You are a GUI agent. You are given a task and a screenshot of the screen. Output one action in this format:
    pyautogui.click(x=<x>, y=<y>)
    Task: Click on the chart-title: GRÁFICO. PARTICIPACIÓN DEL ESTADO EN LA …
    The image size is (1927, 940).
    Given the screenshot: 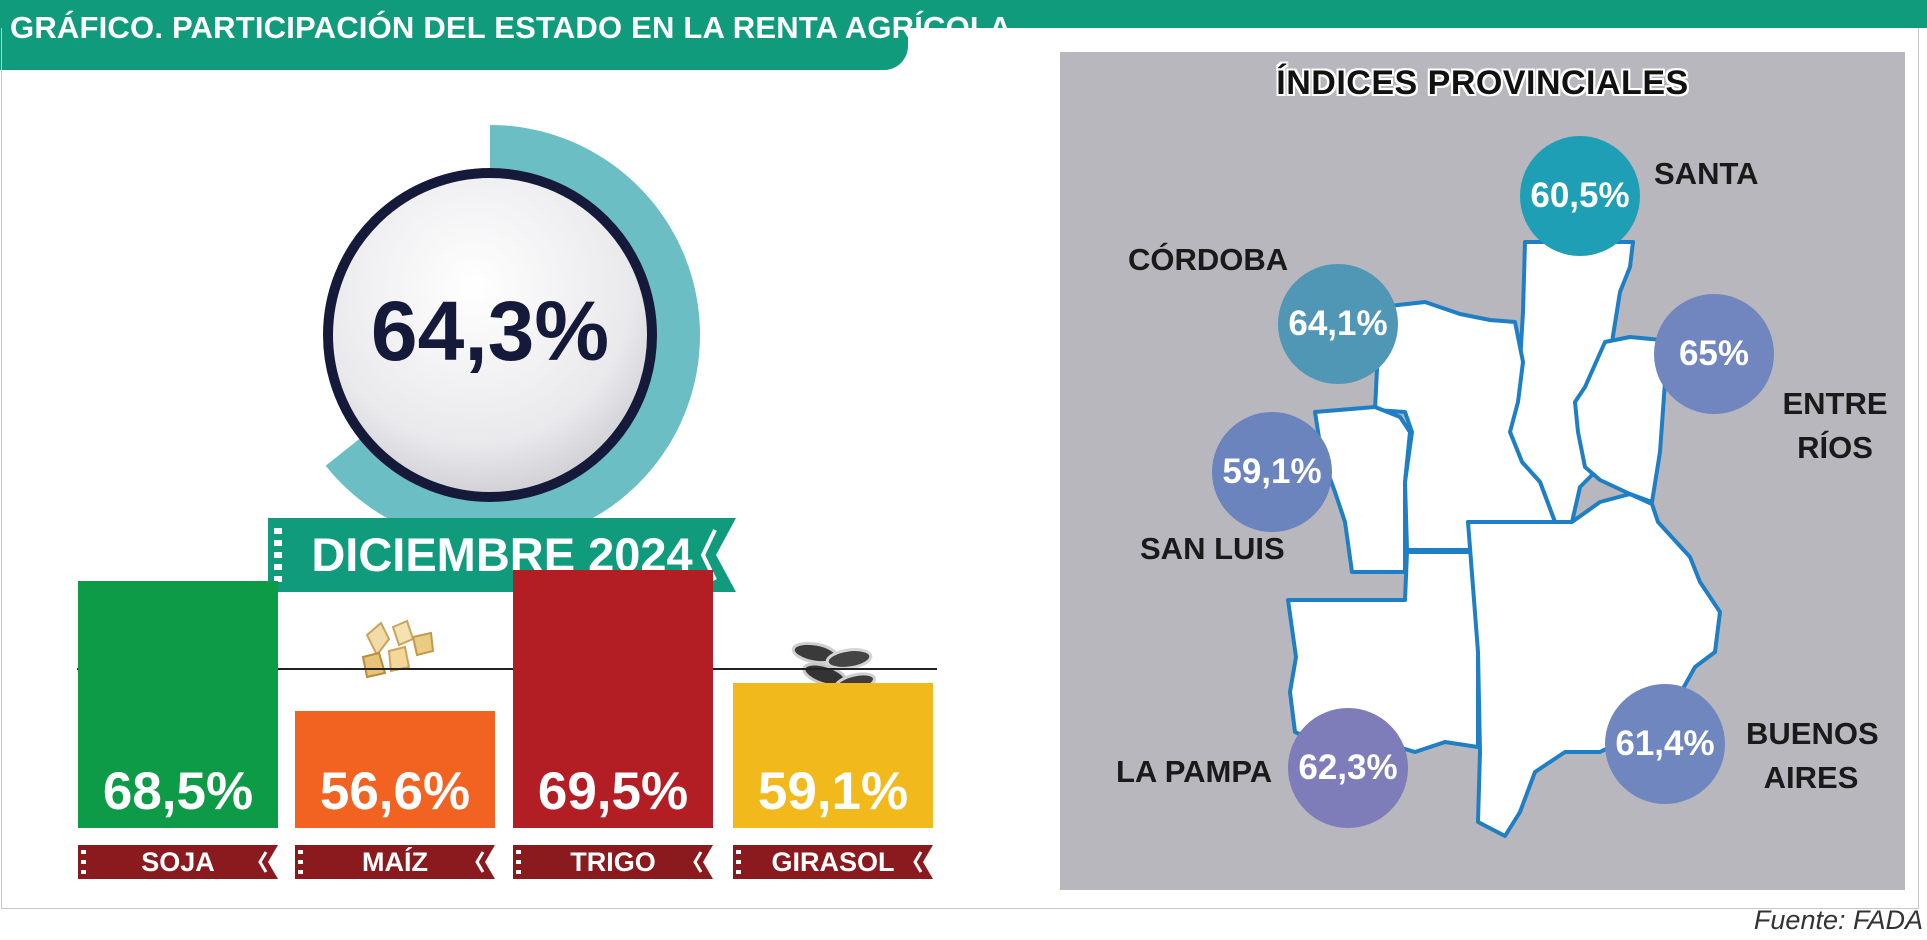 What is the action you would take?
    pyautogui.click(x=511, y=27)
    